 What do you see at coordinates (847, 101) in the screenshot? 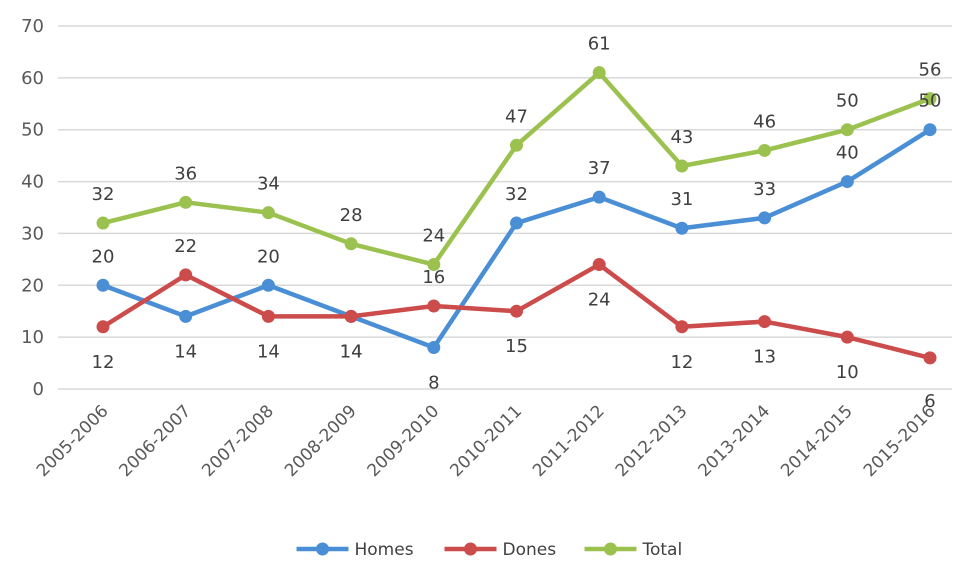
I see `data-label-total: 50` at bounding box center [847, 101].